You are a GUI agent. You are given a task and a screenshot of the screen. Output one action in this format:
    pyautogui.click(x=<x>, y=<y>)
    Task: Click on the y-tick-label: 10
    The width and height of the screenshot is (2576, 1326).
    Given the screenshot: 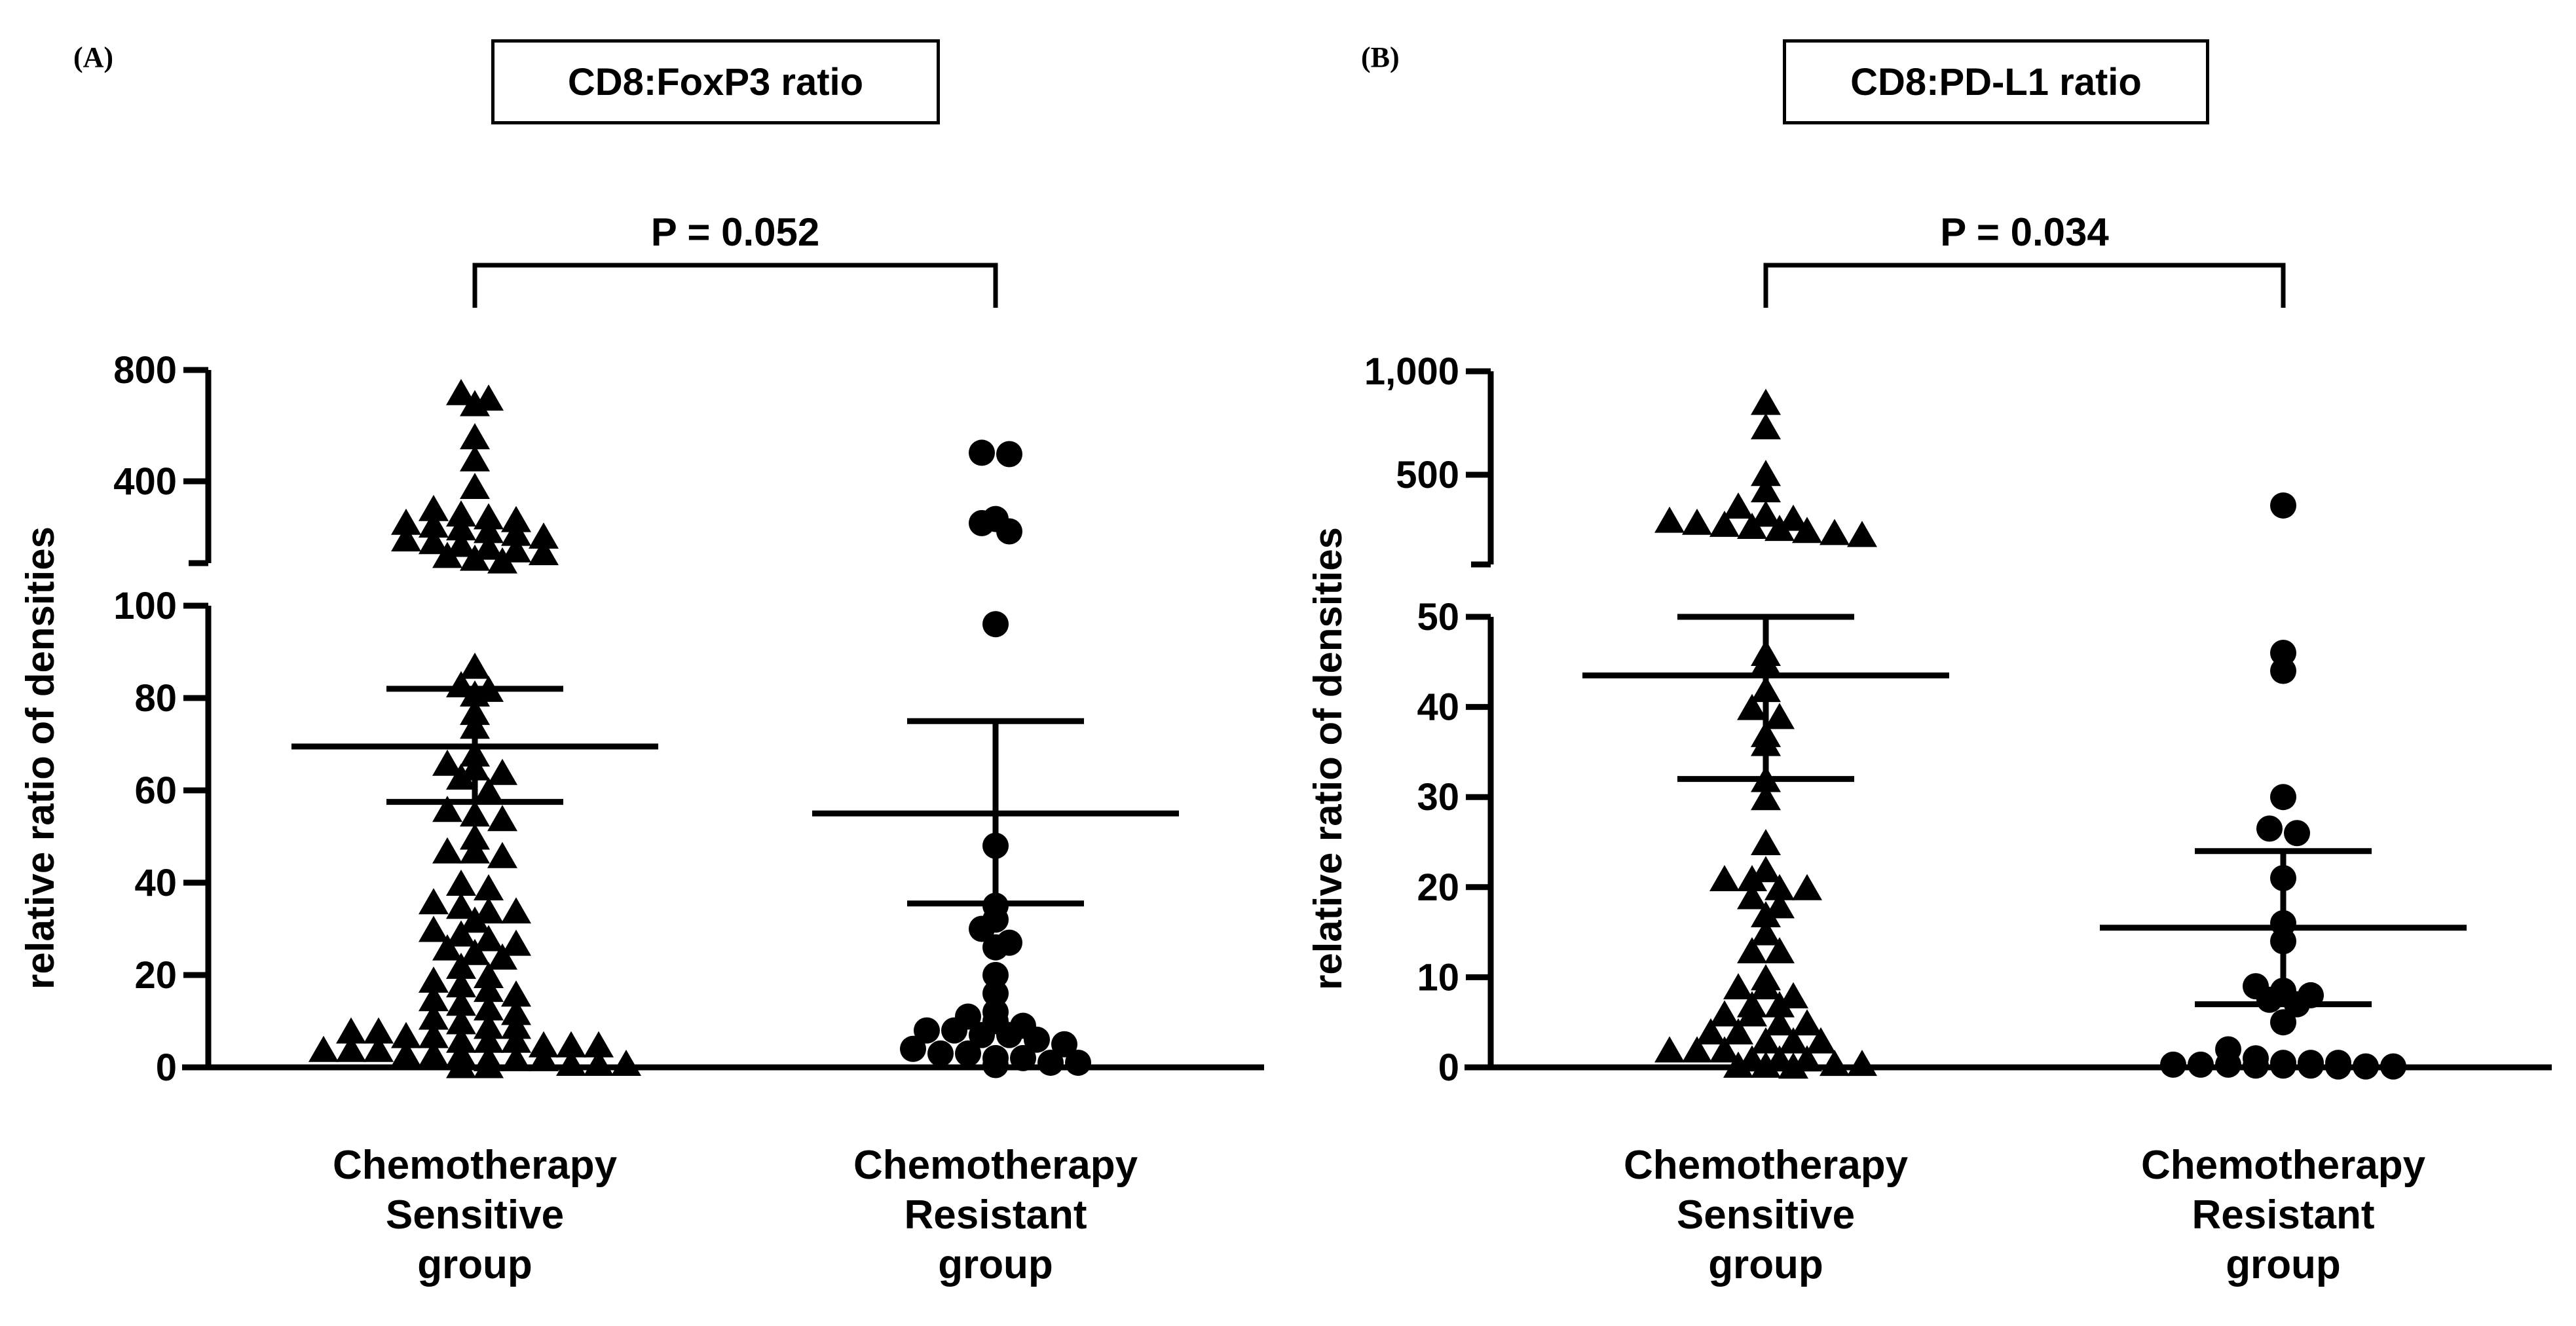 What is the action you would take?
    pyautogui.click(x=1438, y=977)
    